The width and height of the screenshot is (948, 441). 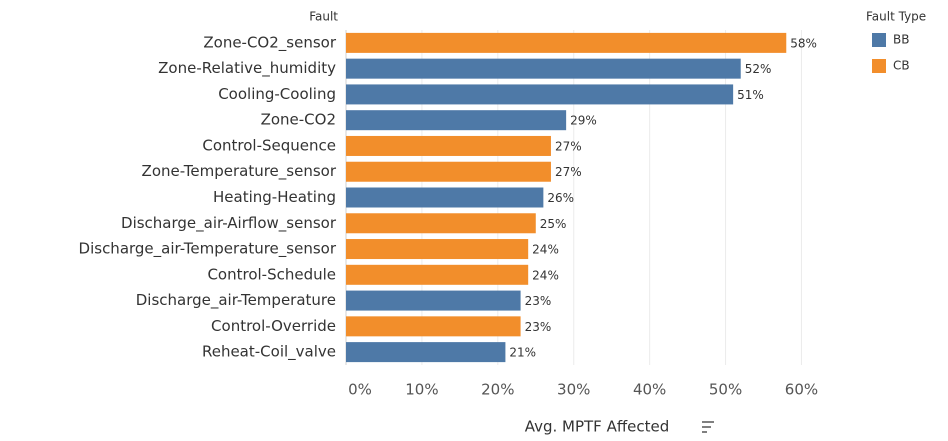 What do you see at coordinates (271, 274) in the screenshot?
I see `y-tick-label: Control-Schedule` at bounding box center [271, 274].